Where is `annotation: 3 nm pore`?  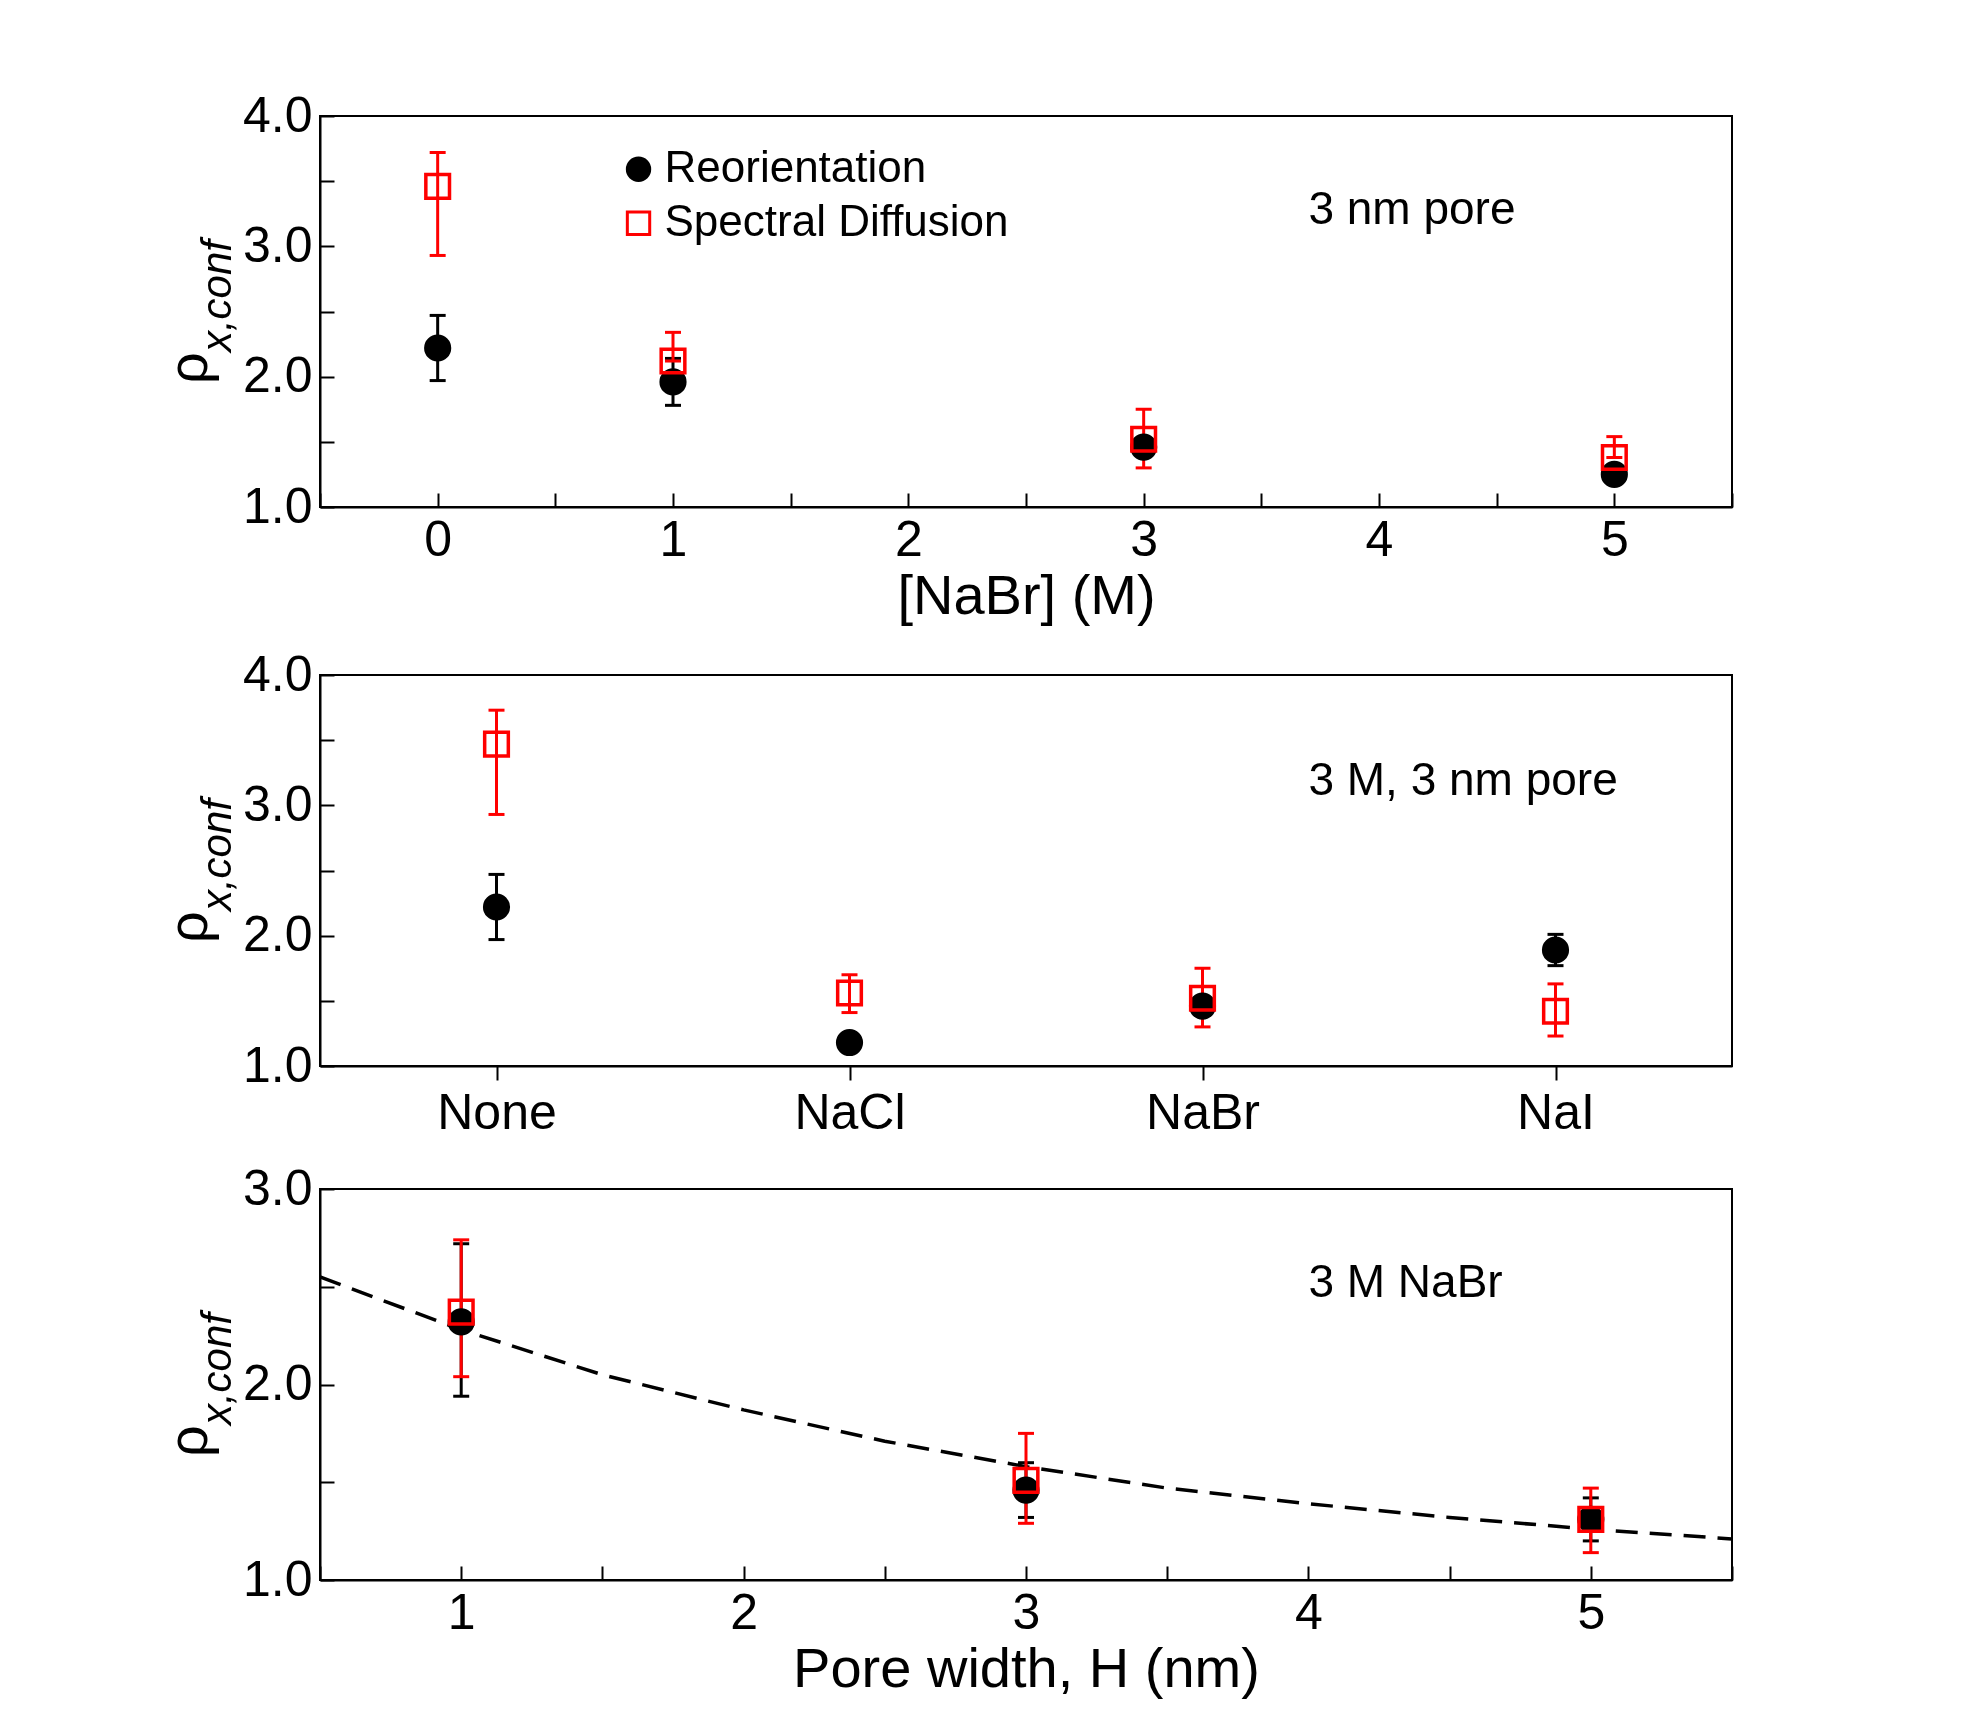
annotation: 3 nm pore is located at coordinates (1412, 207).